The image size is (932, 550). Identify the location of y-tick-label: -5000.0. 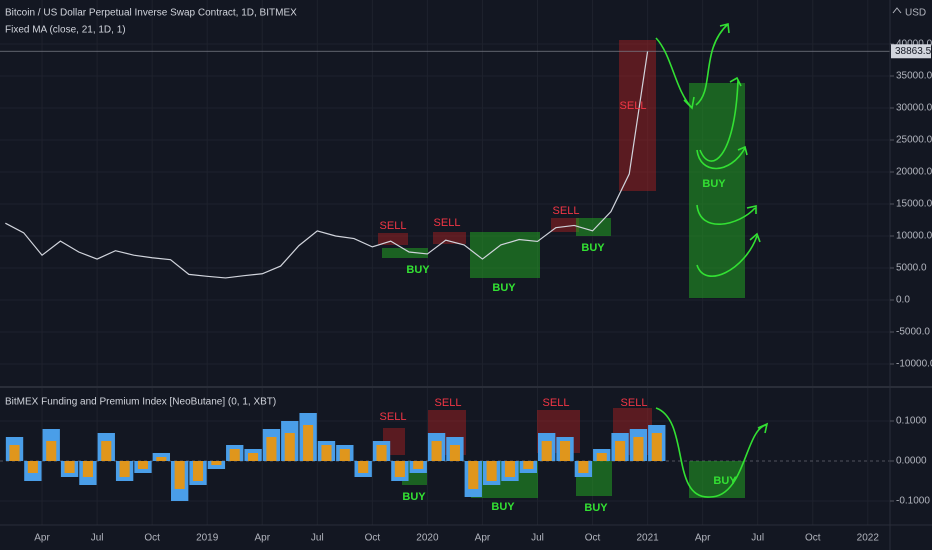
(913, 332).